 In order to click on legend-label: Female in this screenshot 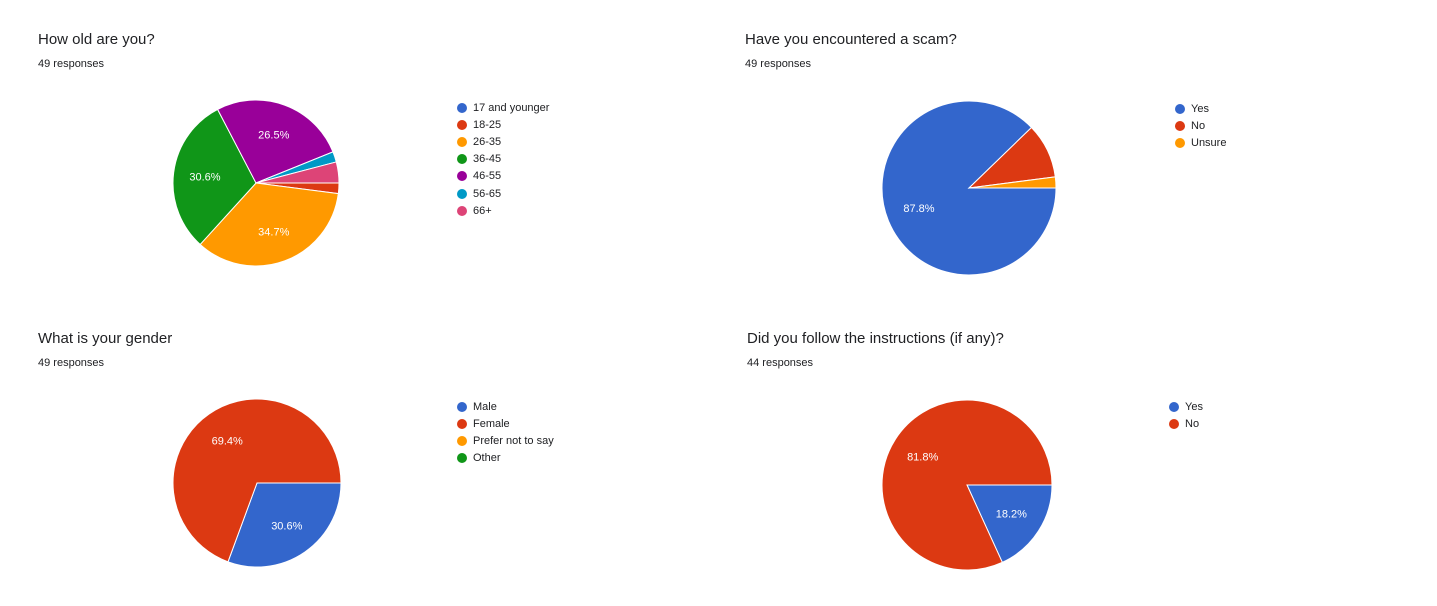, I will do `click(491, 423)`.